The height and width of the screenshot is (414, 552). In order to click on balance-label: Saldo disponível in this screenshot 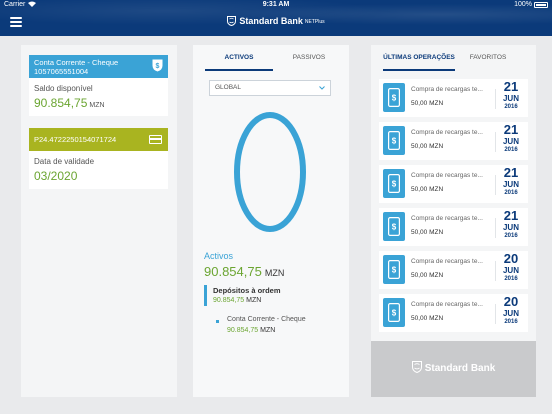, I will do `click(63, 88)`.